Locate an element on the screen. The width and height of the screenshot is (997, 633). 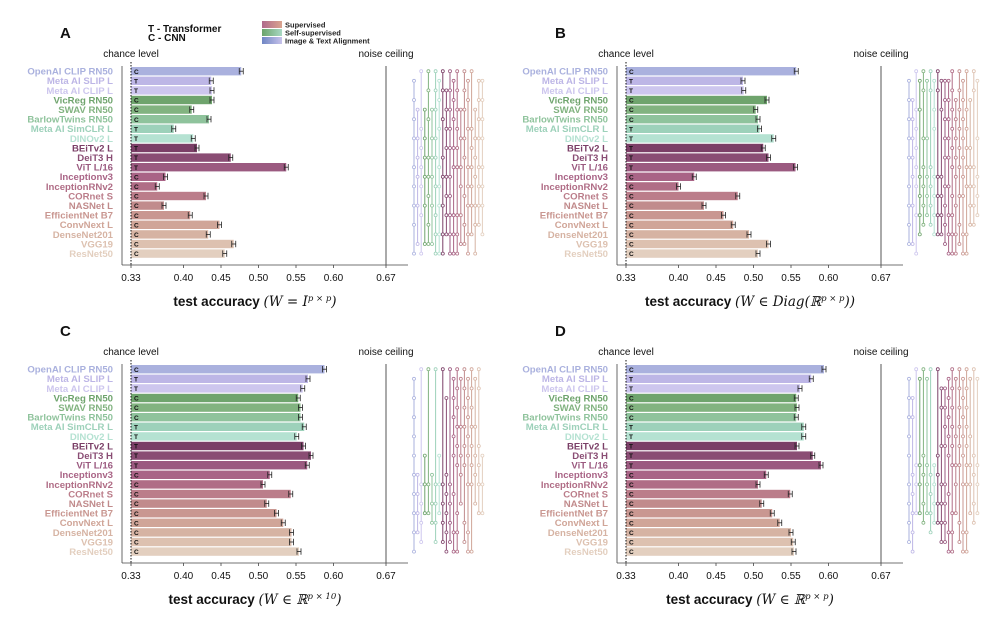
model-label: ResNet50 is located at coordinates (586, 552).